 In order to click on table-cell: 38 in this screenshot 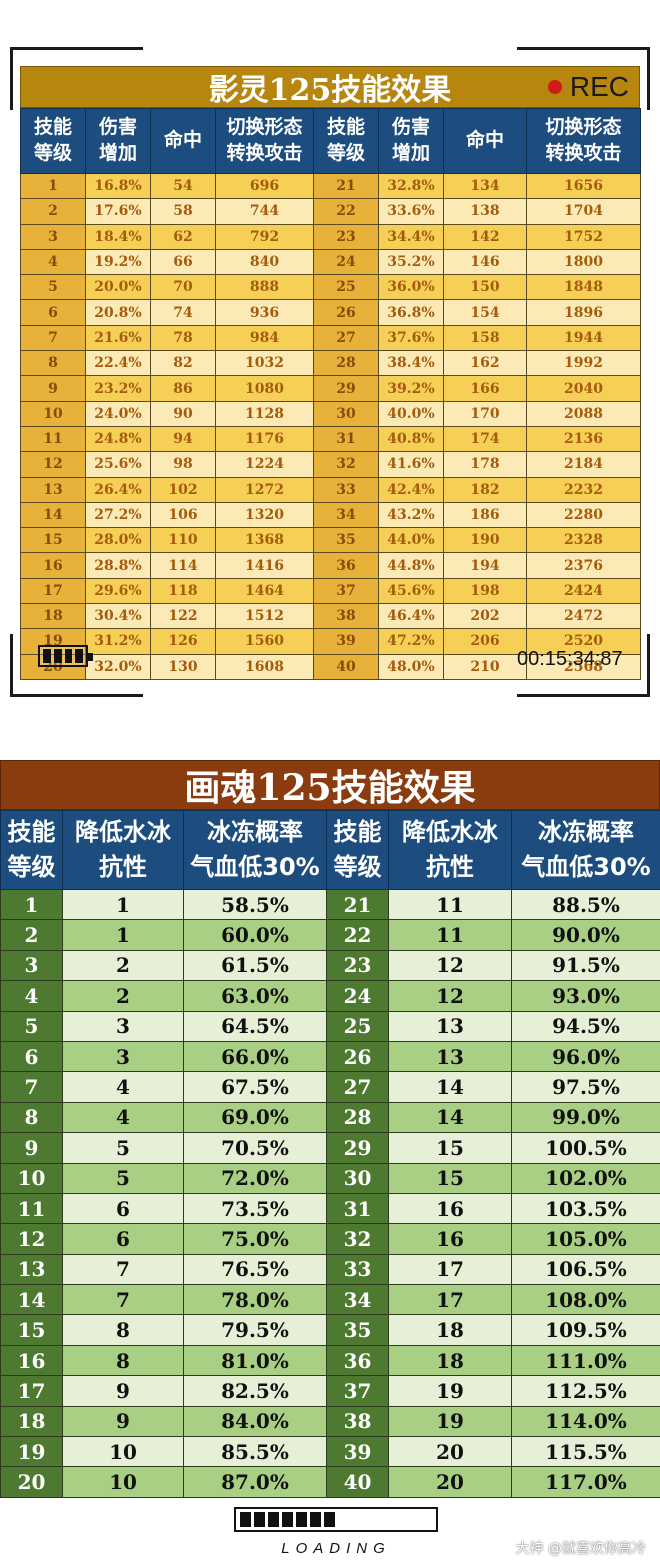, I will do `click(346, 616)`.